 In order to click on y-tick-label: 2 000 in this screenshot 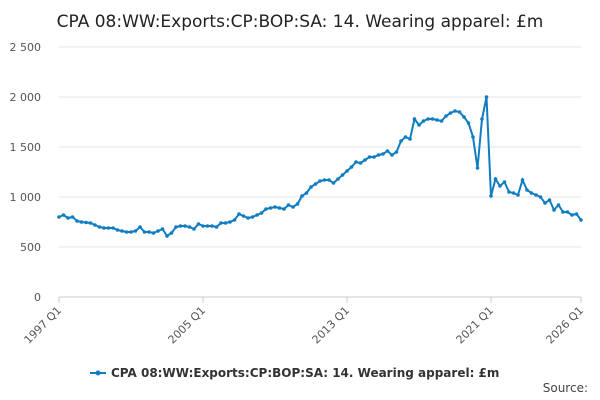, I will do `click(26, 97)`.